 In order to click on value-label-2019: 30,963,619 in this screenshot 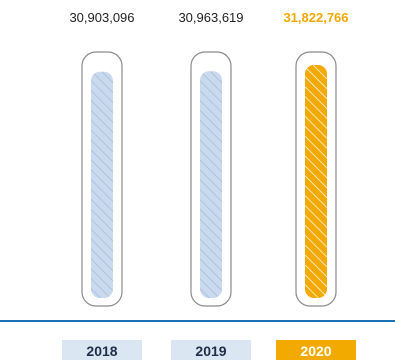, I will do `click(210, 17)`.